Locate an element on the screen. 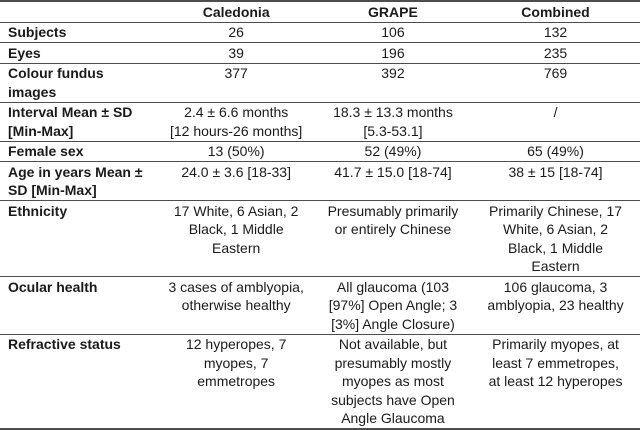 The width and height of the screenshot is (640, 430). table-row-female-sex: Female sex 13 (50%) 52 (49%) 65 (49%) is located at coordinates (320, 151).